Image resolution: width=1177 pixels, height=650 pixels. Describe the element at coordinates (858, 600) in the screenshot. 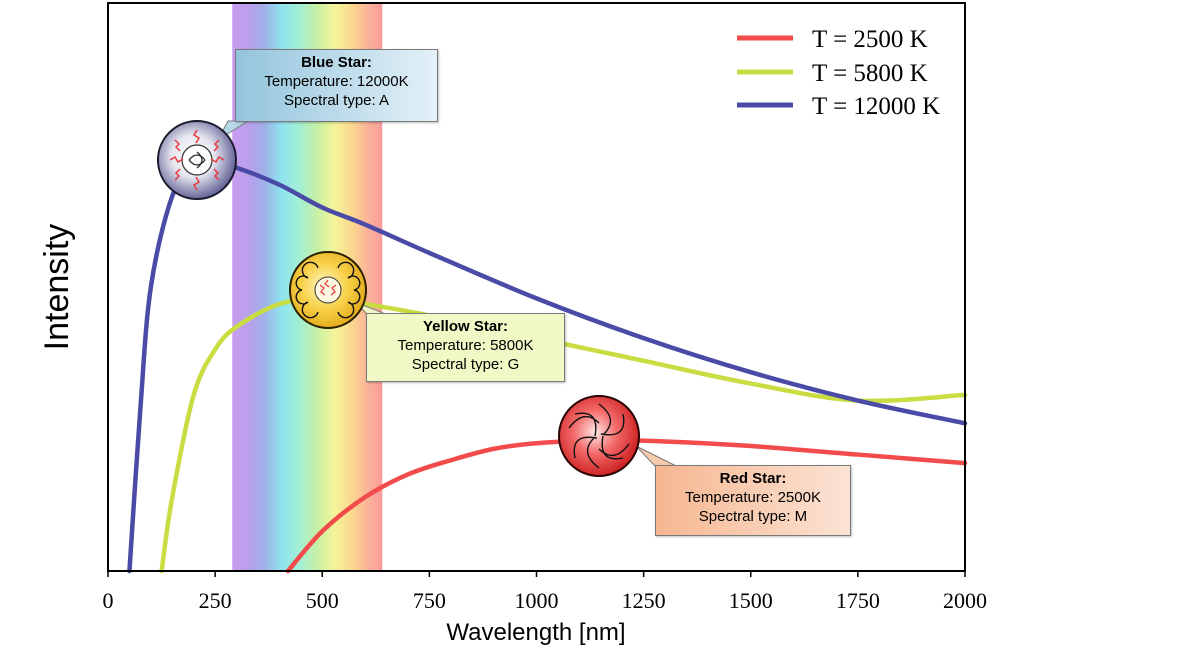

I see `x-tick-label: 1750` at that location.